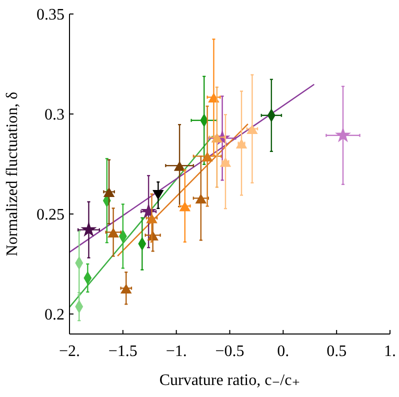  Describe the element at coordinates (176, 351) in the screenshot. I see `x-tick-label: −1.` at that location.